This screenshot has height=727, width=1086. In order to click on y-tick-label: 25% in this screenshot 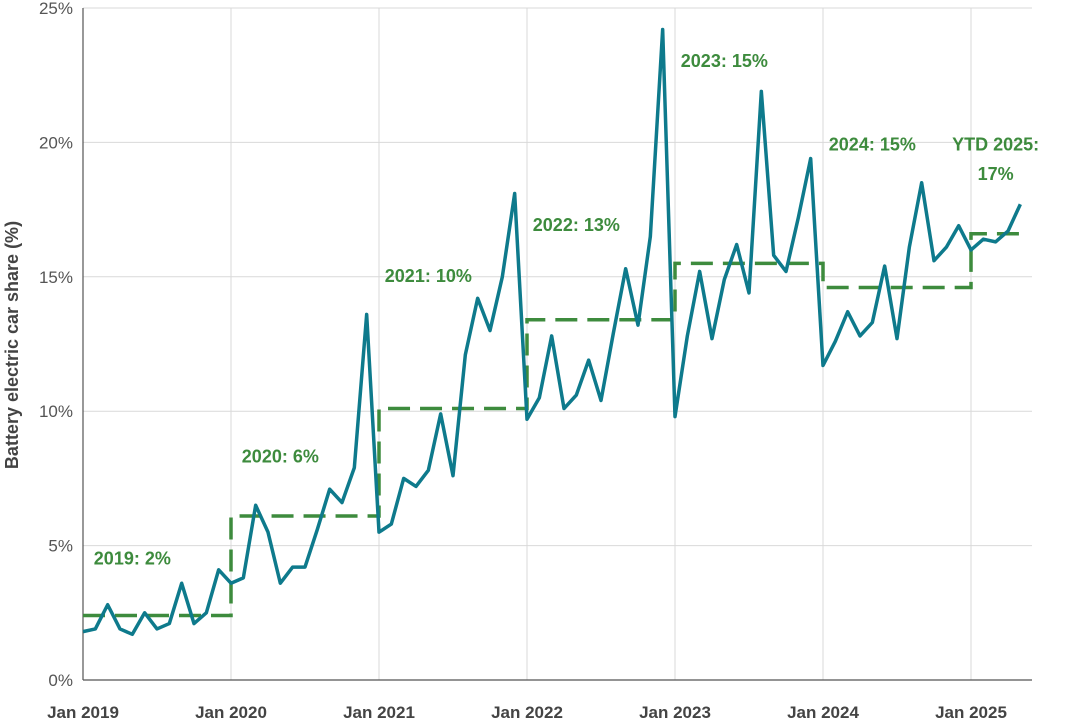, I will do `click(56, 9)`.